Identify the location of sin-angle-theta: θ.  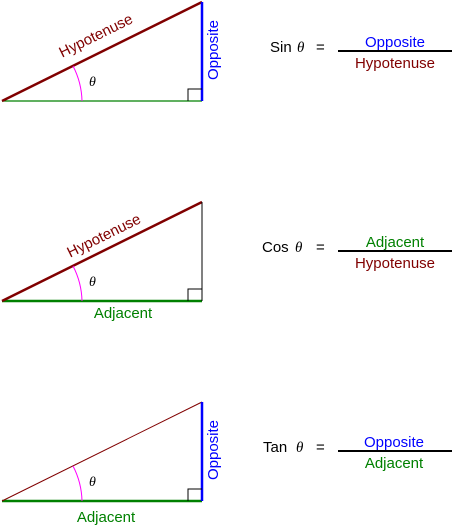
(92, 82).